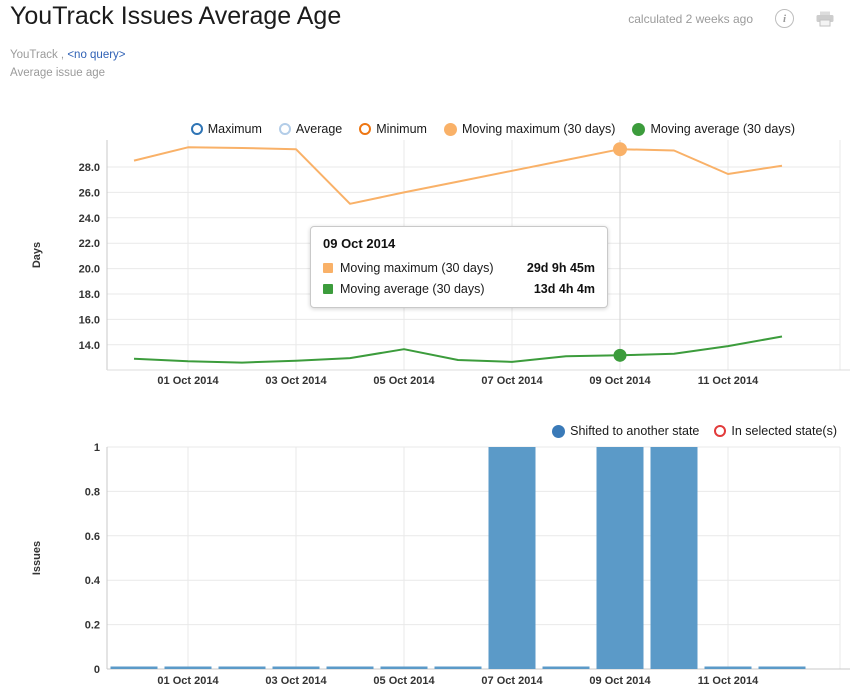 The height and width of the screenshot is (700, 850). Describe the element at coordinates (93, 581) in the screenshot. I see `y-tick-label: 0.4` at that location.